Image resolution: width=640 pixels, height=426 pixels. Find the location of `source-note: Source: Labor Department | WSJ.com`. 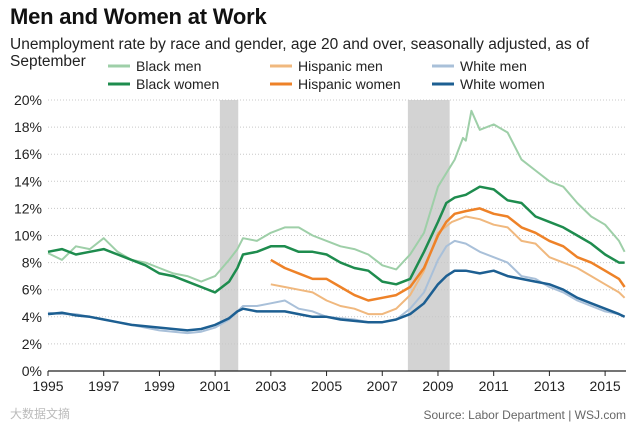

source-note: Source: Labor Department | WSJ.com is located at coordinates (524, 415).